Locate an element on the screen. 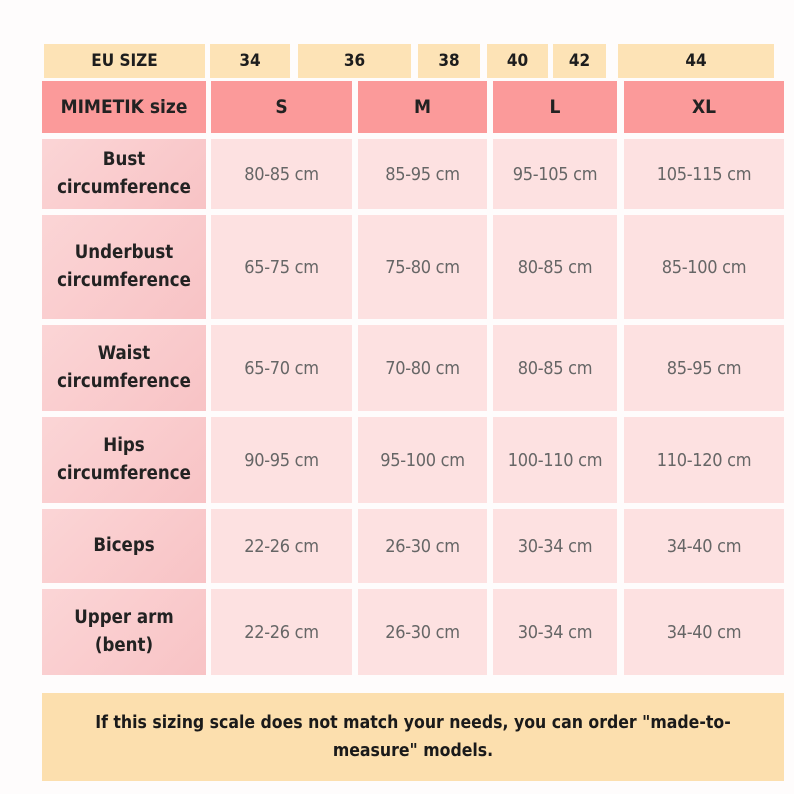 Image resolution: width=794 pixels, height=794 pixels. mimetik-size-label: MIMETIK size is located at coordinates (124, 107).